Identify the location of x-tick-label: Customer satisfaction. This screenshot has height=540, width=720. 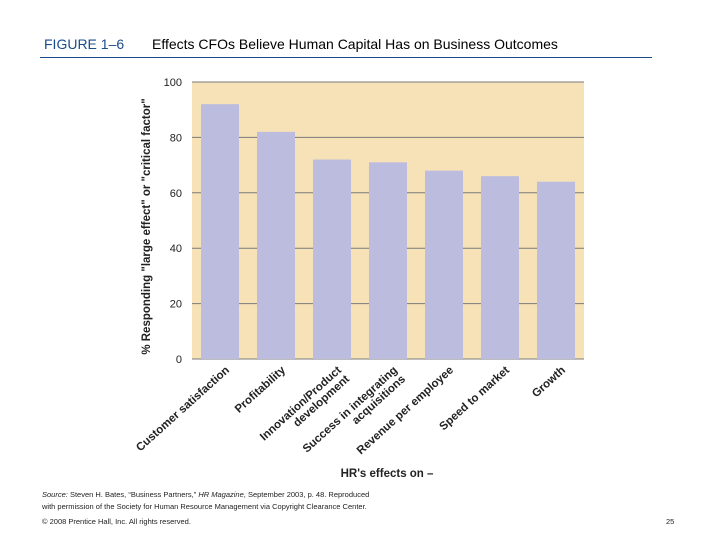
(183, 409).